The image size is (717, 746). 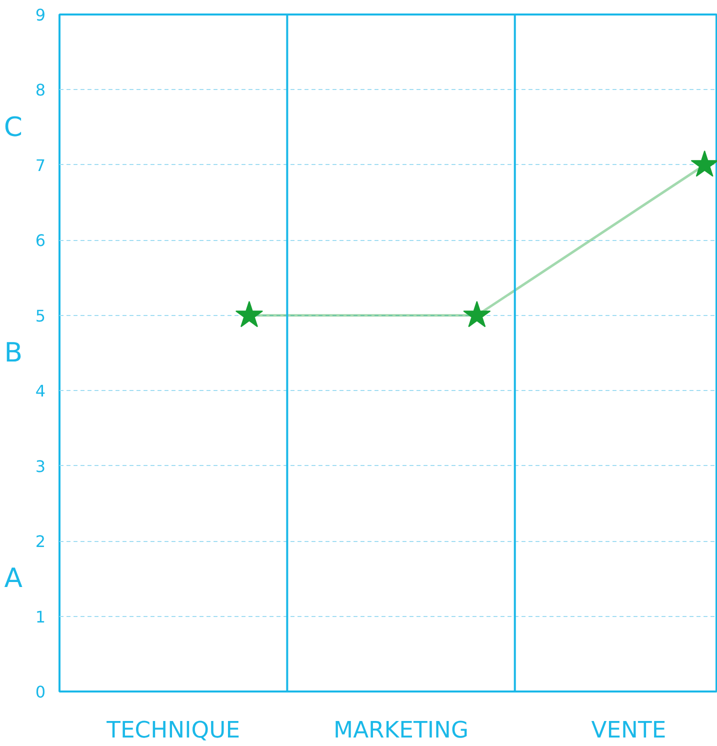 I want to click on y-tick-label: 4, so click(x=40, y=391).